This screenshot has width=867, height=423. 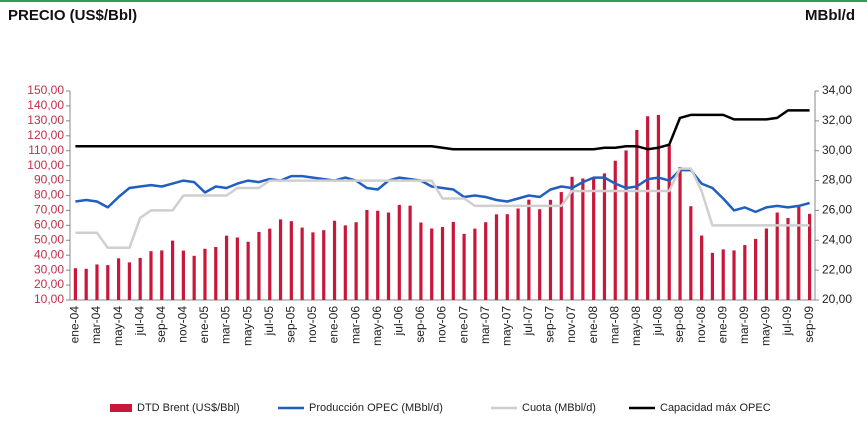 I want to click on x-tick-label: mar-05, so click(x=226, y=325).